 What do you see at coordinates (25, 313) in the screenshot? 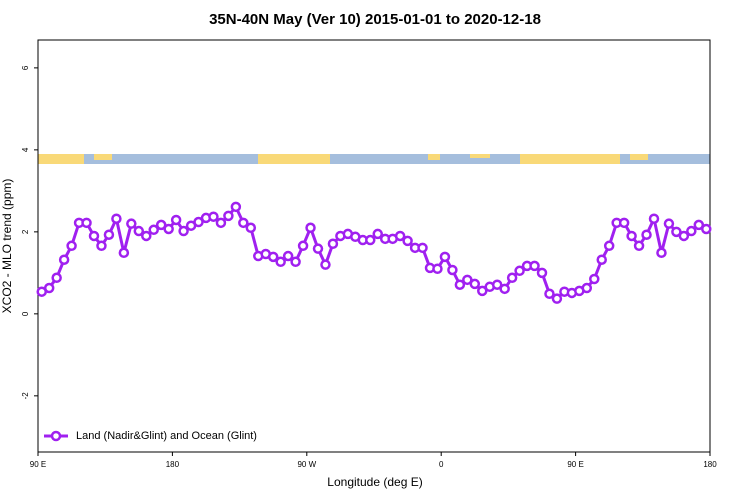
I see `y-tick-label: 0` at bounding box center [25, 313].